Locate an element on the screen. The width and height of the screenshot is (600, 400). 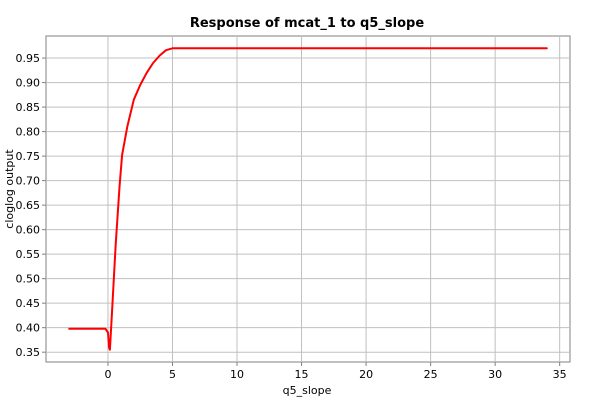
x-tick-label: 15 is located at coordinates (302, 374).